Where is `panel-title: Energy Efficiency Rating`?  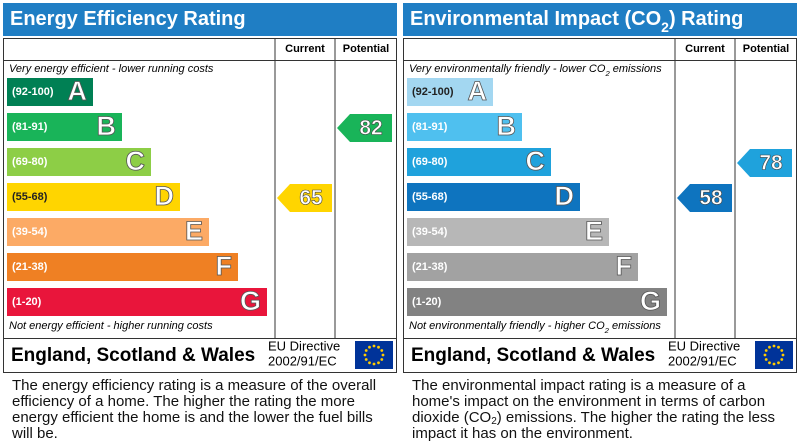 panel-title: Energy Efficiency Rating is located at coordinates (128, 19).